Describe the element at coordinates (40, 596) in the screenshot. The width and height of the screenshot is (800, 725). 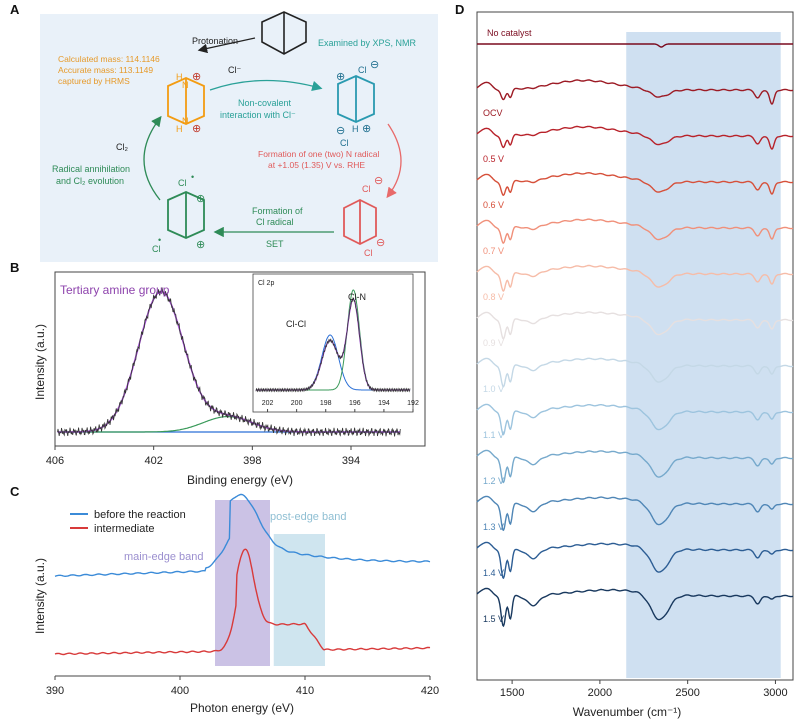
I see `y-axis-label: Intensity (a.u.)` at that location.